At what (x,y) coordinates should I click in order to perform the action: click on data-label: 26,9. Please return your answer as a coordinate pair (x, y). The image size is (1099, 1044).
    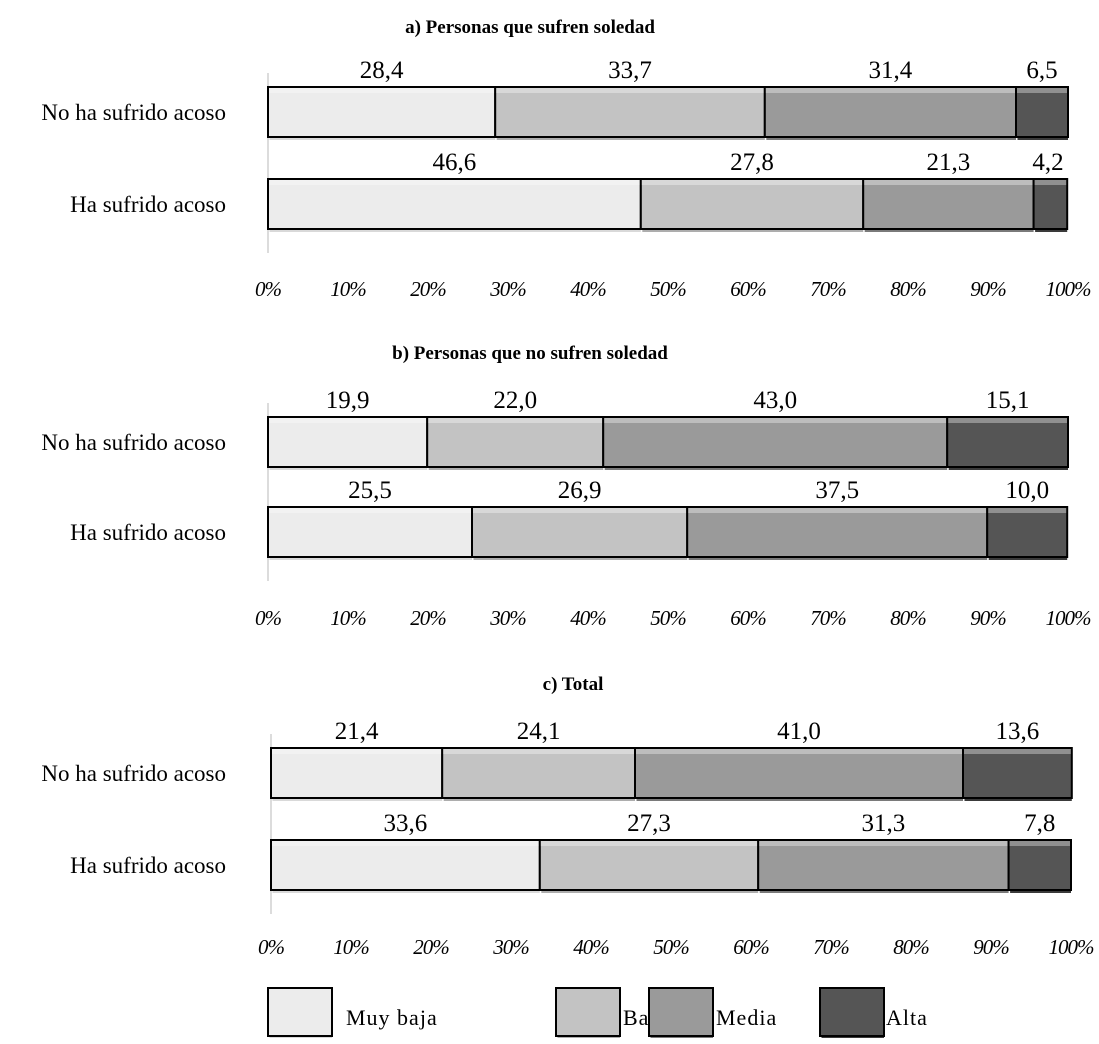
    Looking at the image, I should click on (580, 490).